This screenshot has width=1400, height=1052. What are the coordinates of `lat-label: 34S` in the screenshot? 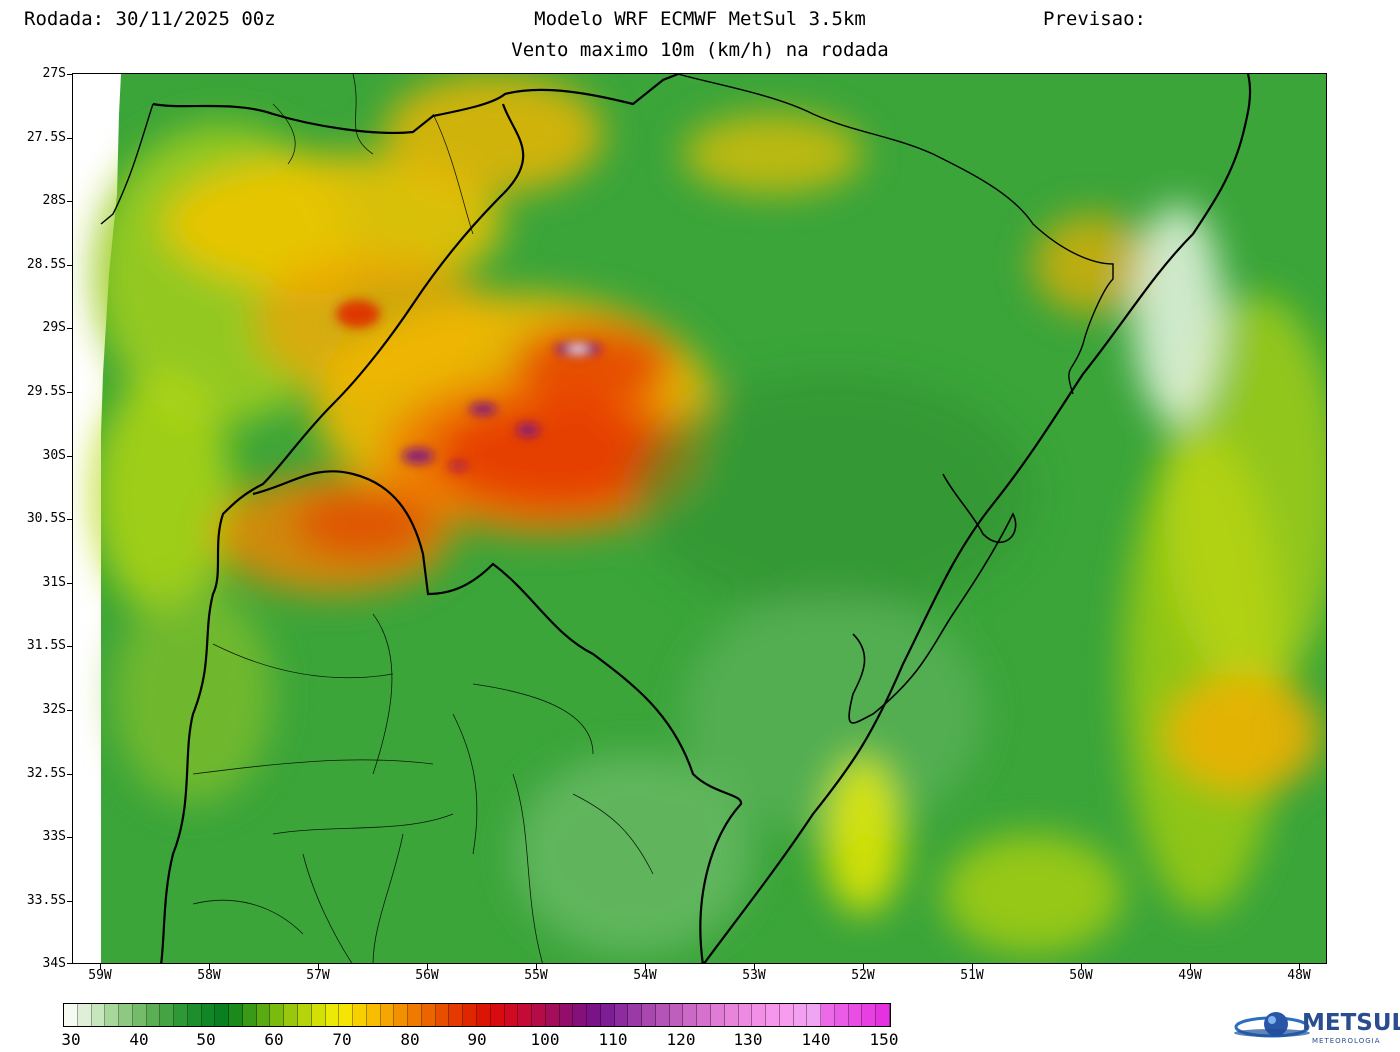 It's located at (54, 963).